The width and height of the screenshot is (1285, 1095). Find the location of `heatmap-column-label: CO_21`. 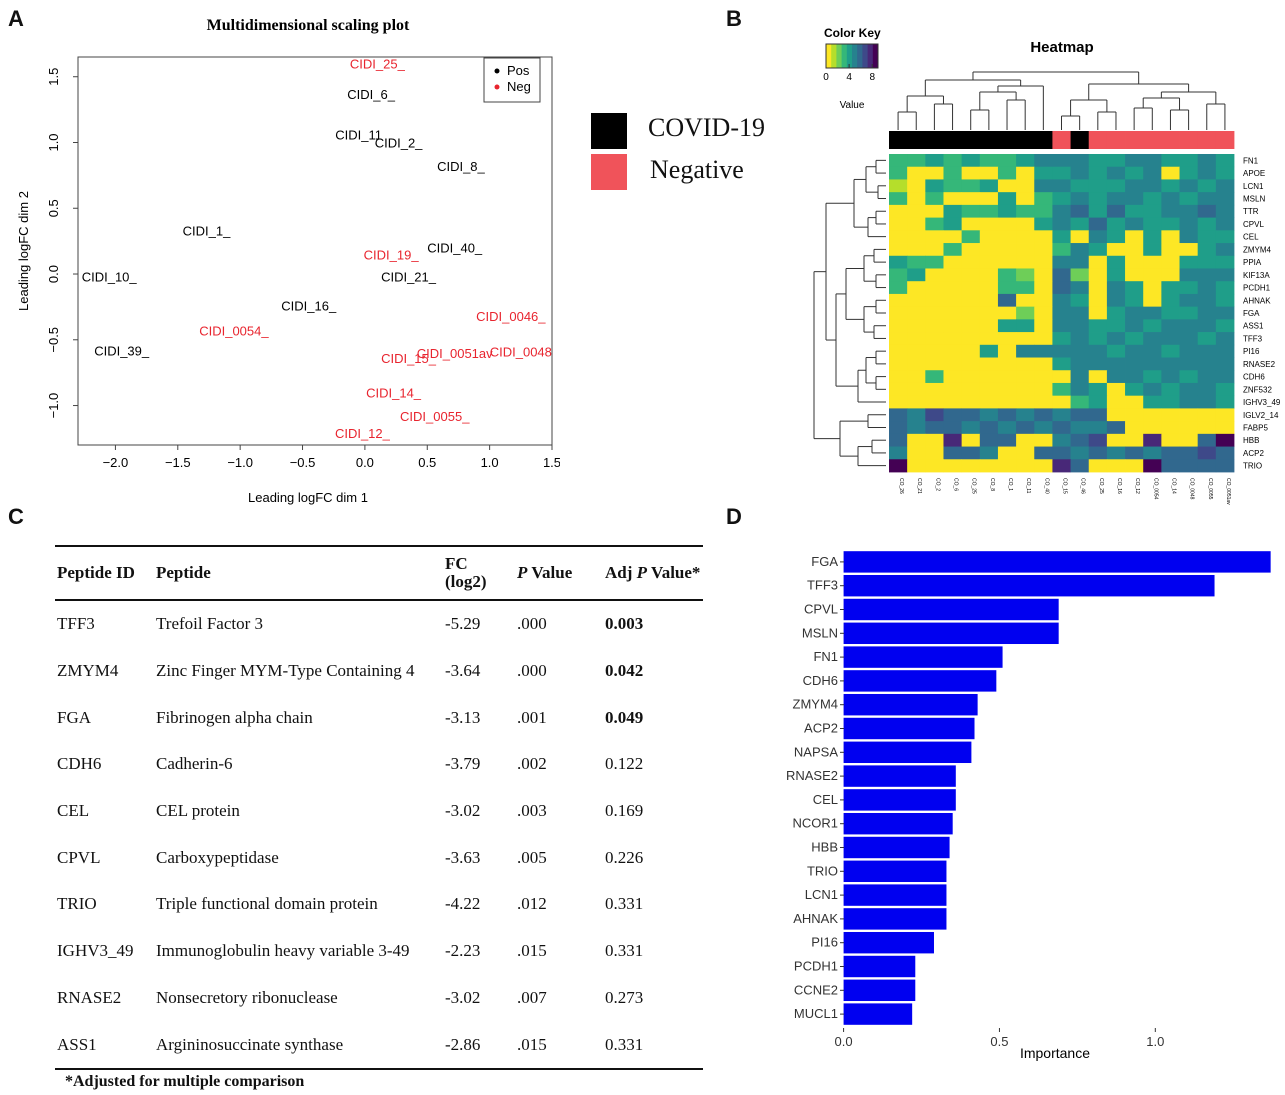

heatmap-column-label: CO_21 is located at coordinates (919, 486).